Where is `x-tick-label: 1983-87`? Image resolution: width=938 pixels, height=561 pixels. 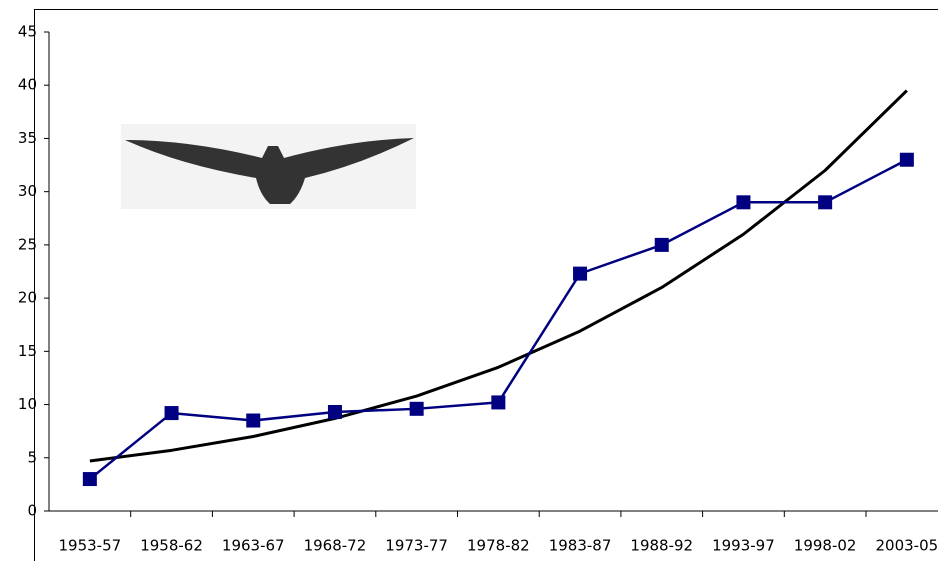 x-tick-label: 1983-87 is located at coordinates (580, 546).